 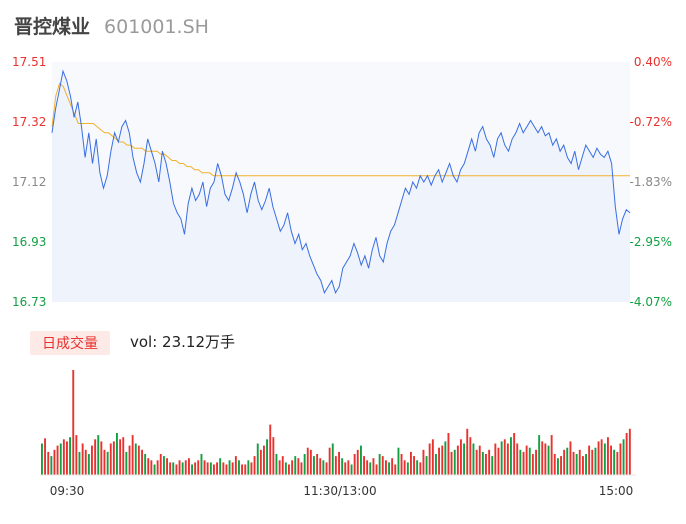 What do you see at coordinates (342, 491) in the screenshot?
I see `time-axis-ticks: 09:30 11:30/13:00 15:00` at bounding box center [342, 491].